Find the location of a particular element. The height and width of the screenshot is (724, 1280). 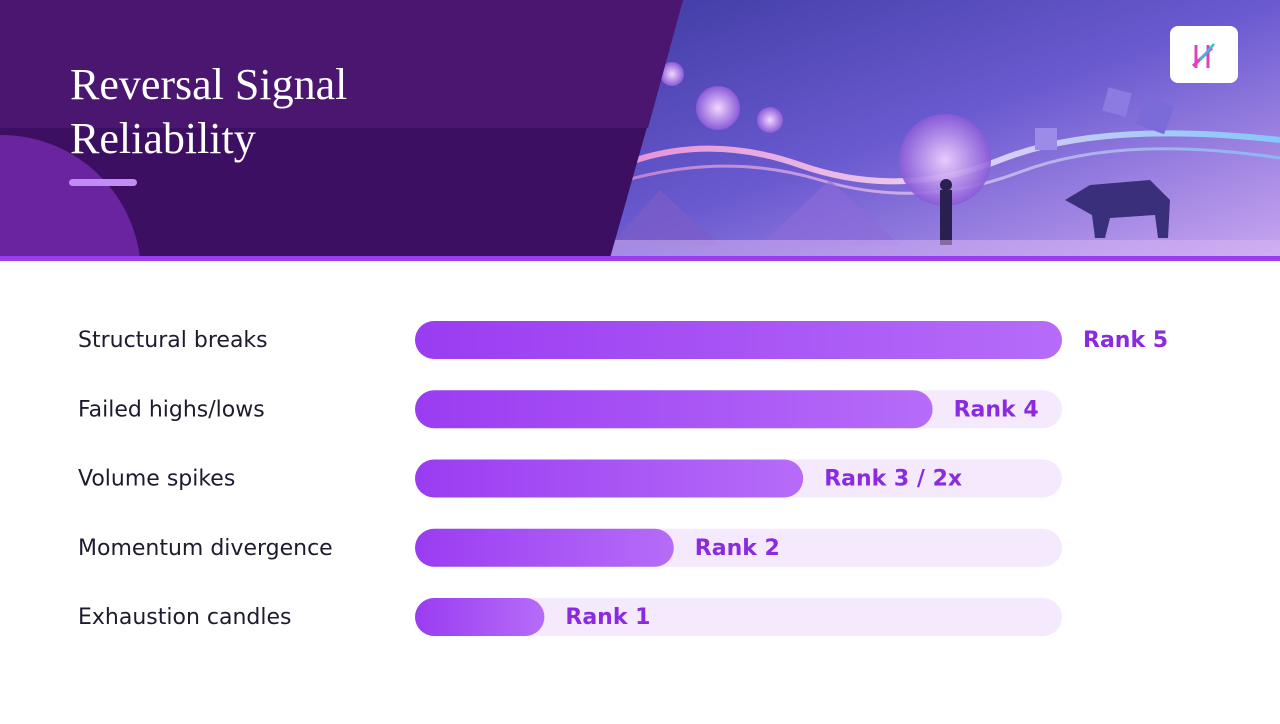

bar-track is located at coordinates (738, 617).